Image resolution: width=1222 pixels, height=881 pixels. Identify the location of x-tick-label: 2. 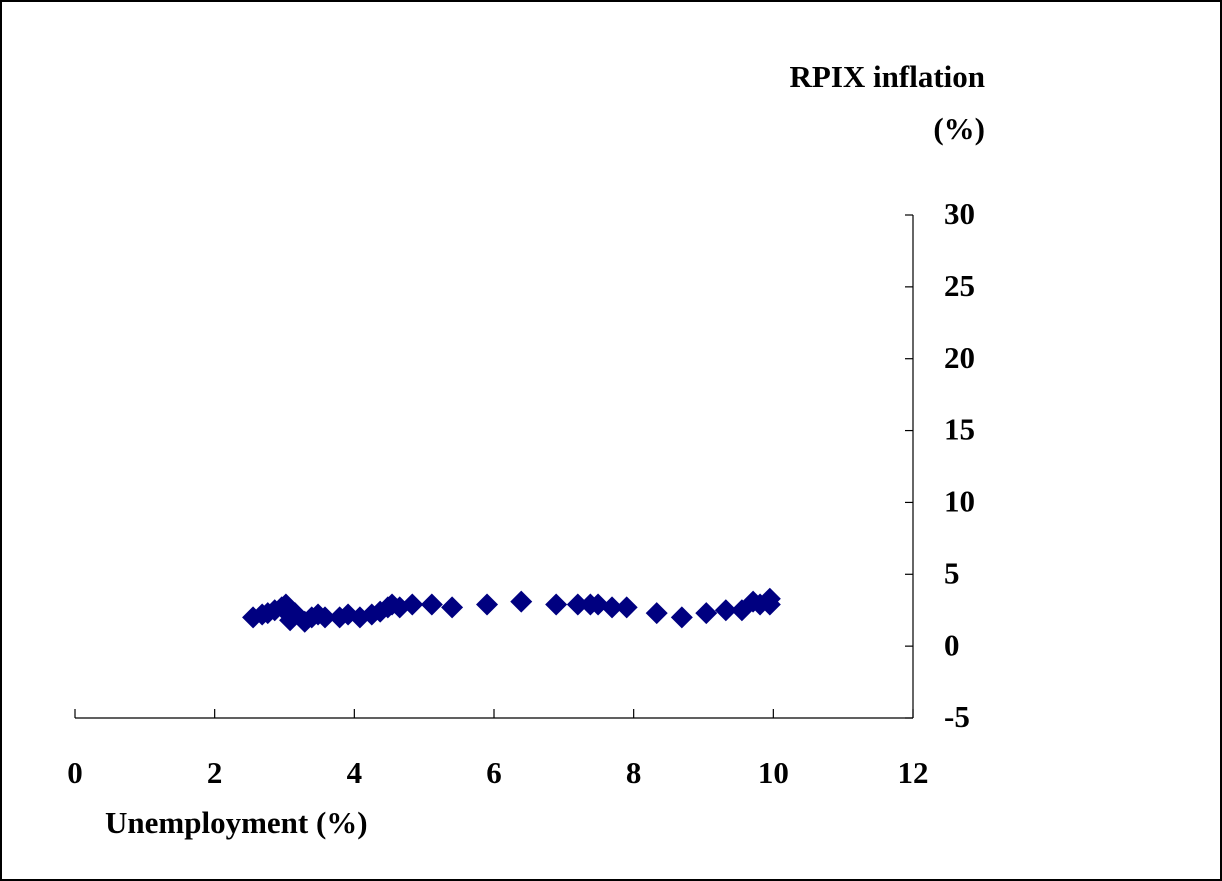
(215, 772).